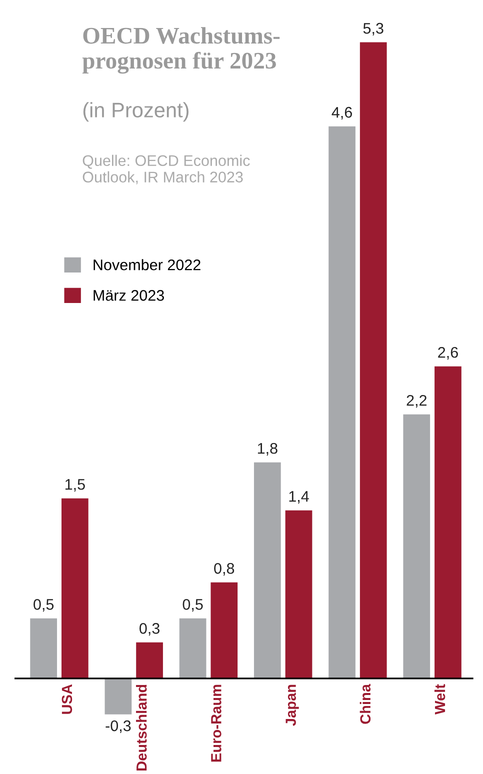  What do you see at coordinates (181, 50) in the screenshot?
I see `chart-title: OECD Wachstums- prognosen für 2023` at bounding box center [181, 50].